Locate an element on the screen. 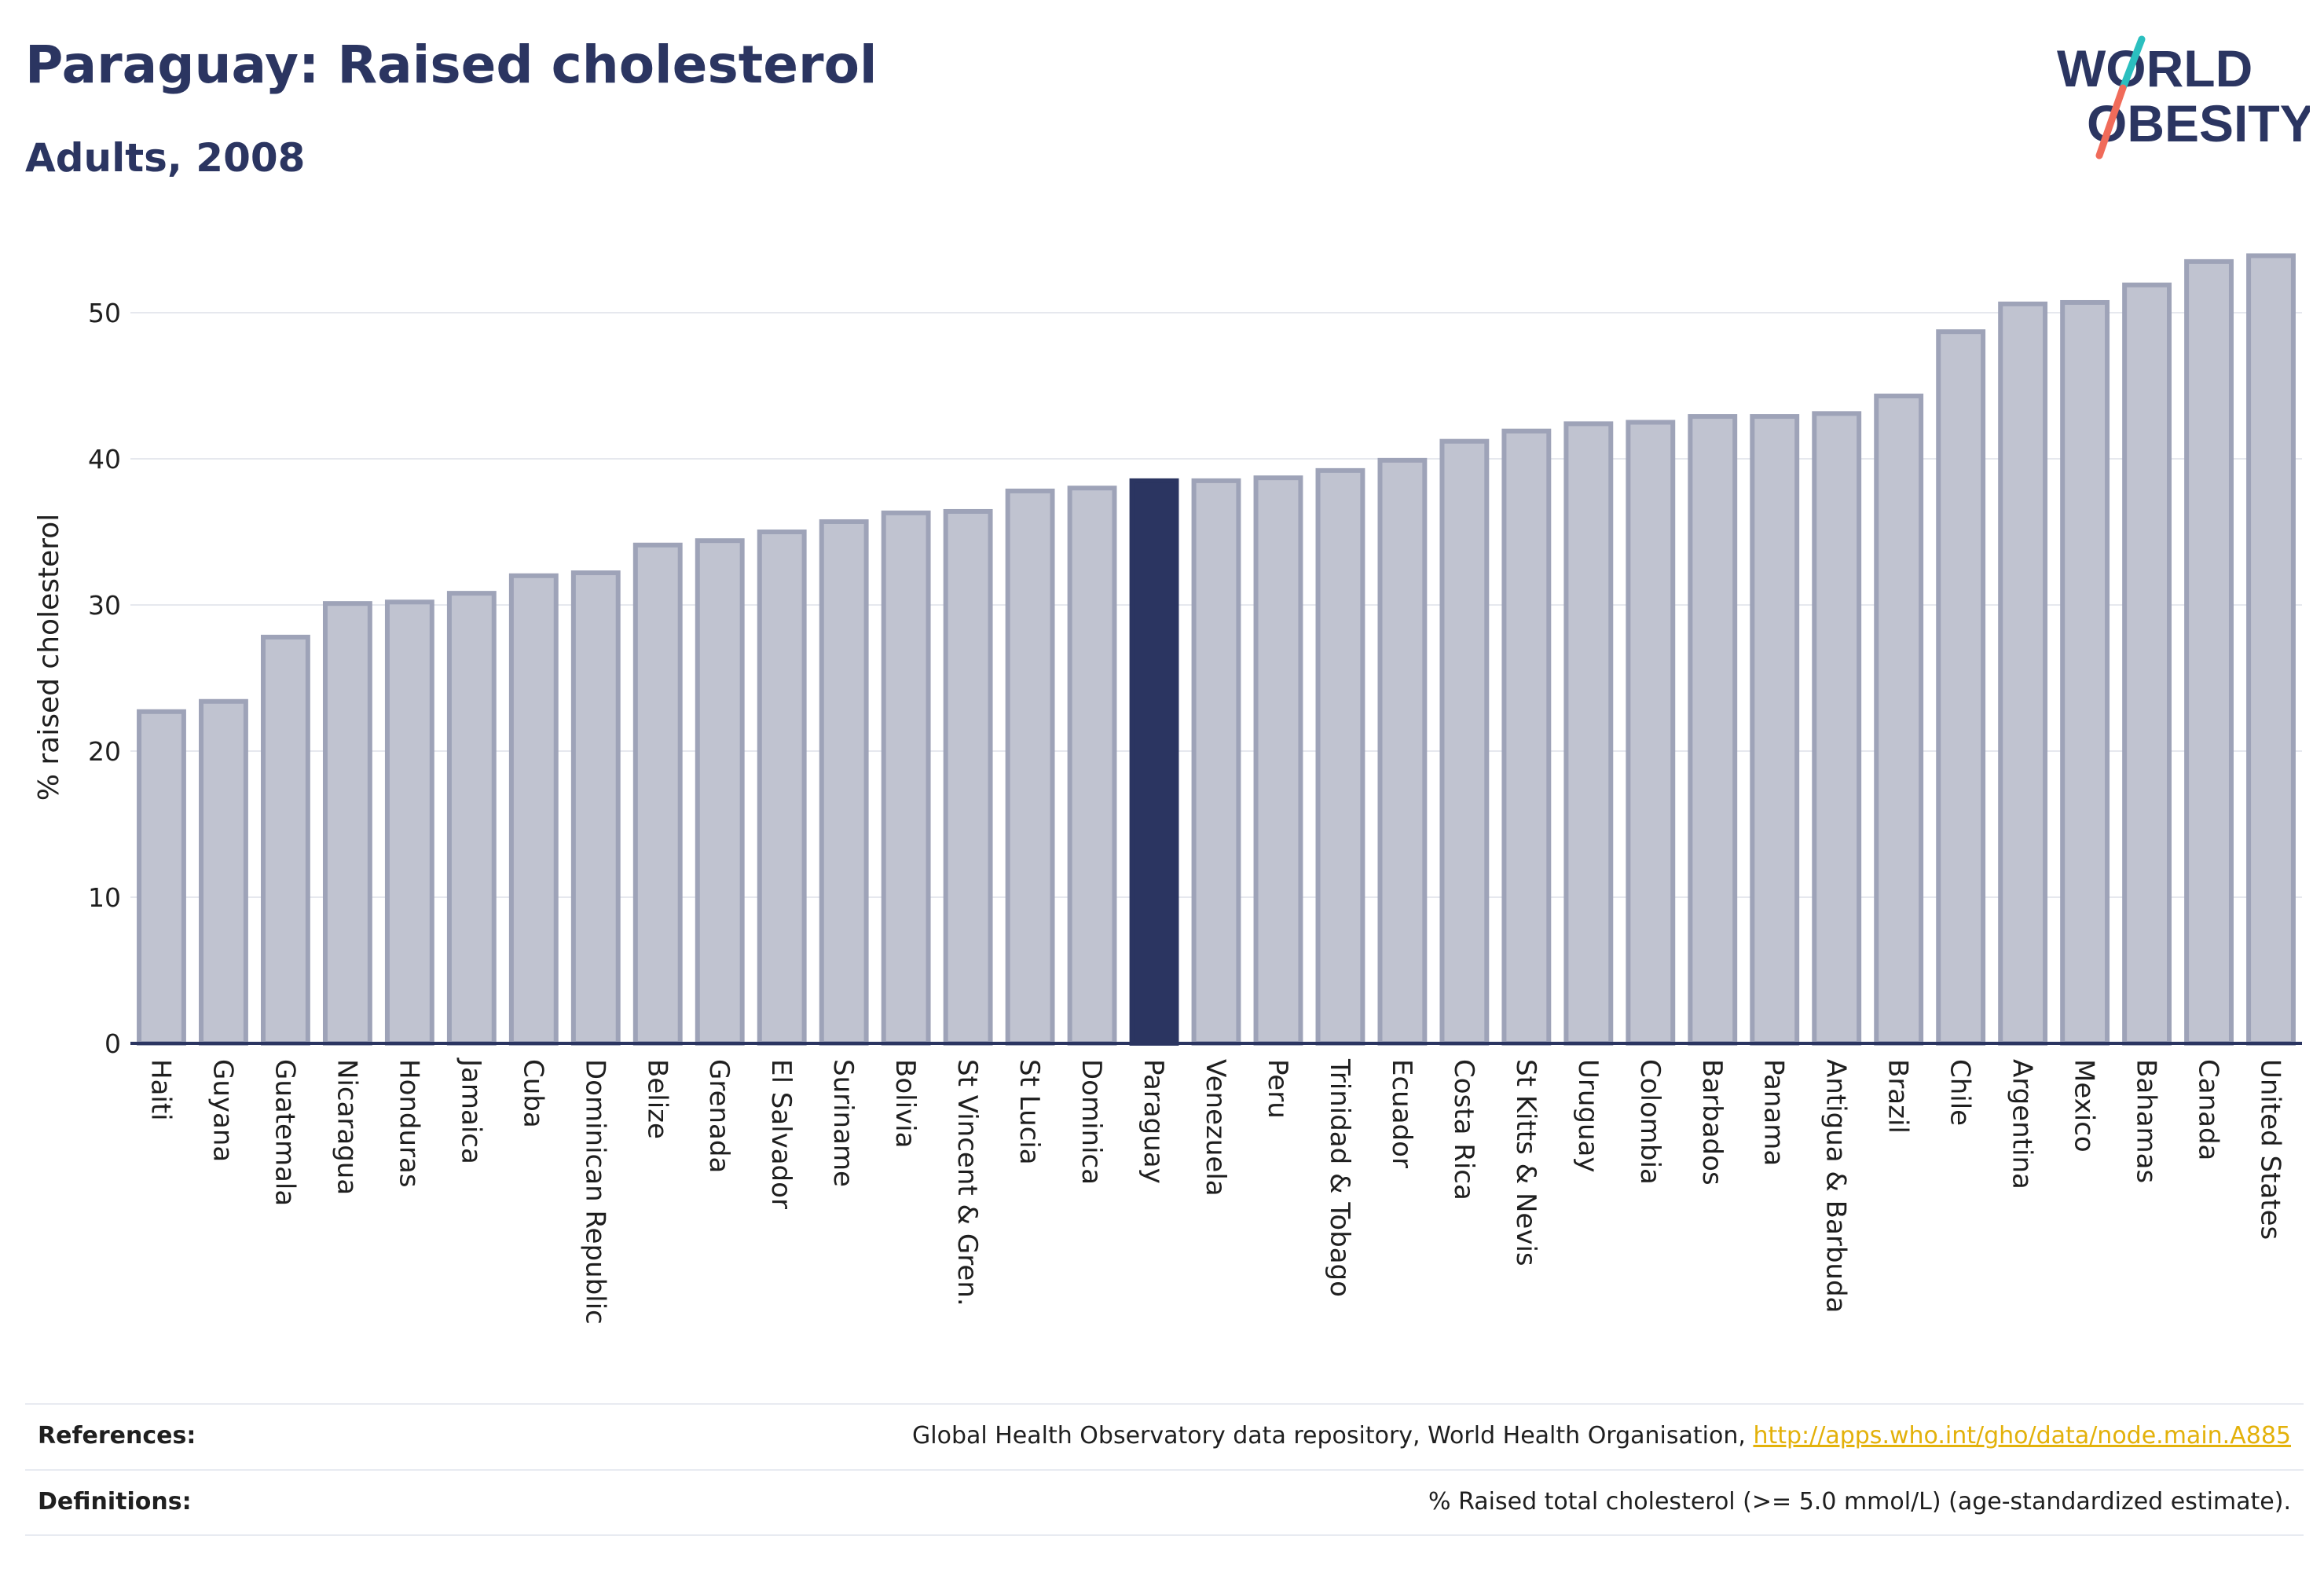 The image size is (2324, 1576). bar-peru is located at coordinates (1278, 760).